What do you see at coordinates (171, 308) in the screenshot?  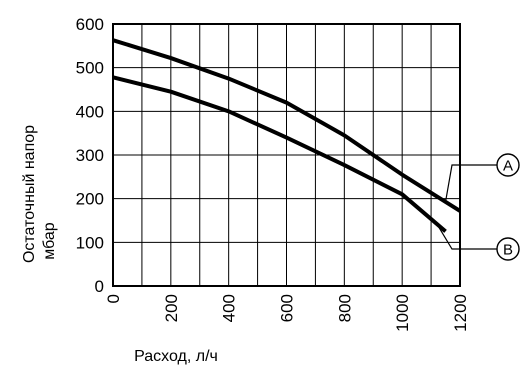 I see `x-tick-label: 200` at bounding box center [171, 308].